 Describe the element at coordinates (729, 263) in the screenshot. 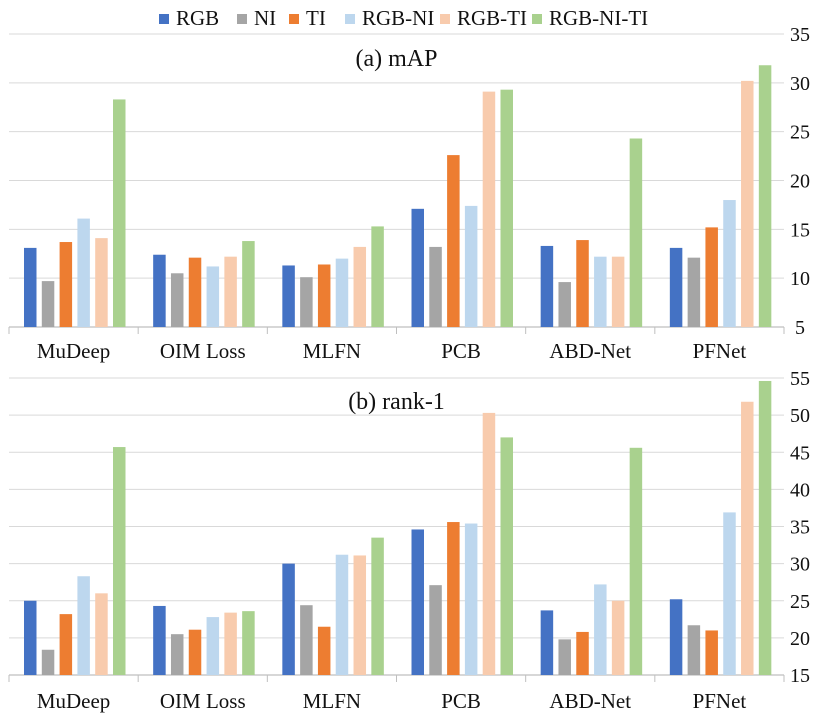

I see `bar-rgb-ni-pfnet` at that location.